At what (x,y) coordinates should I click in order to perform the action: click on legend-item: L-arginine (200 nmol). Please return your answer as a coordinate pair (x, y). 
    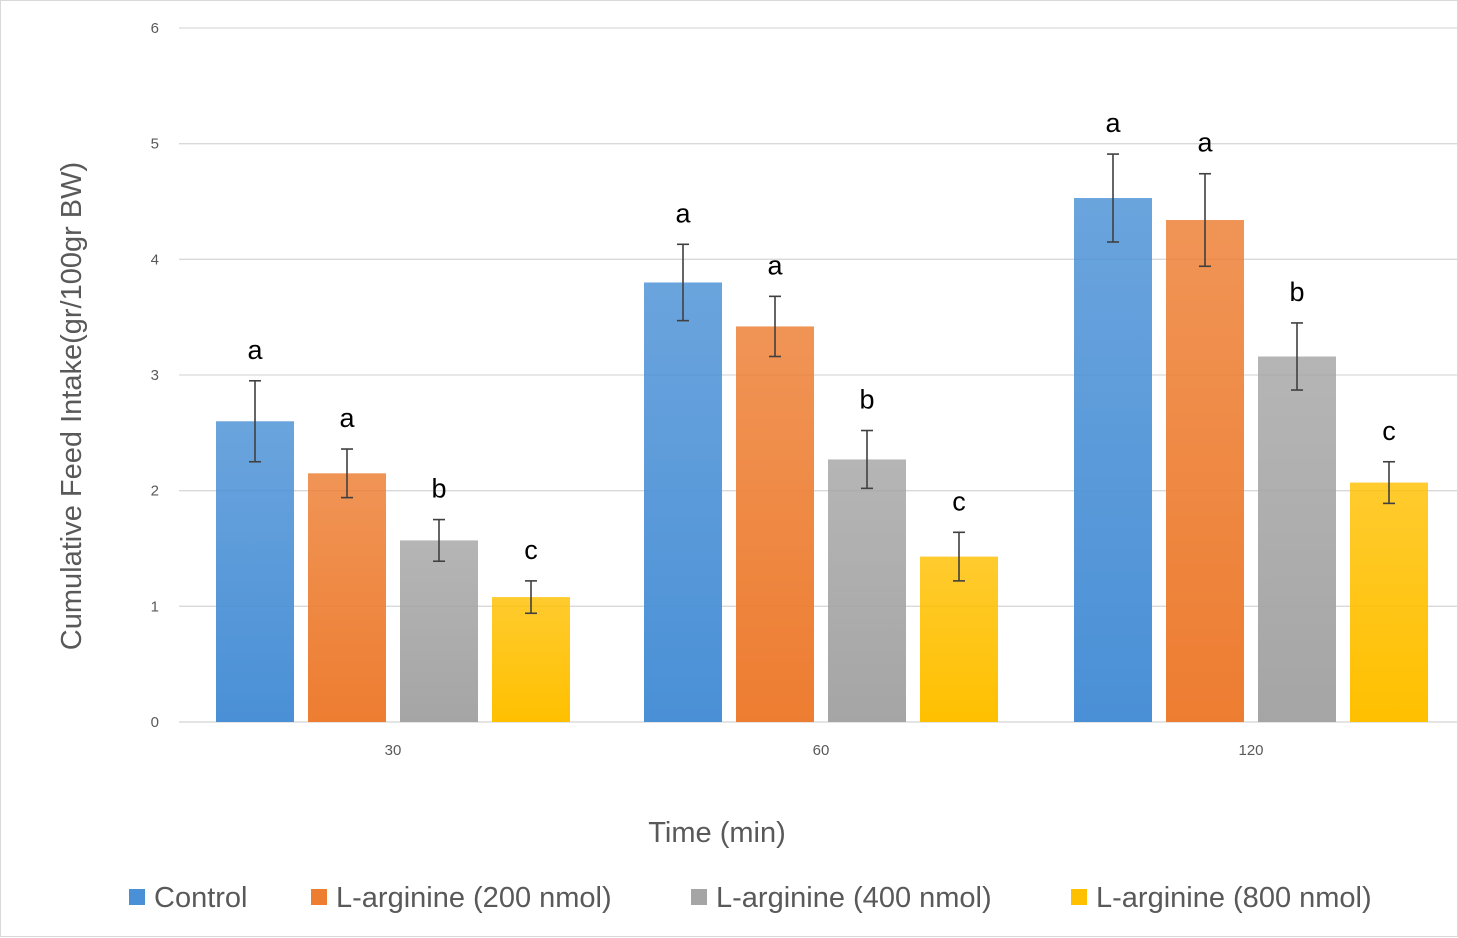
    Looking at the image, I should click on (461, 898).